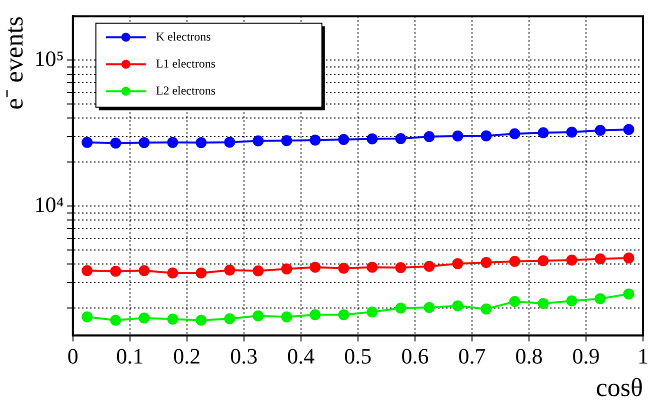 This screenshot has height=405, width=653. I want to click on legend-label: L2 electrons, so click(186, 90).